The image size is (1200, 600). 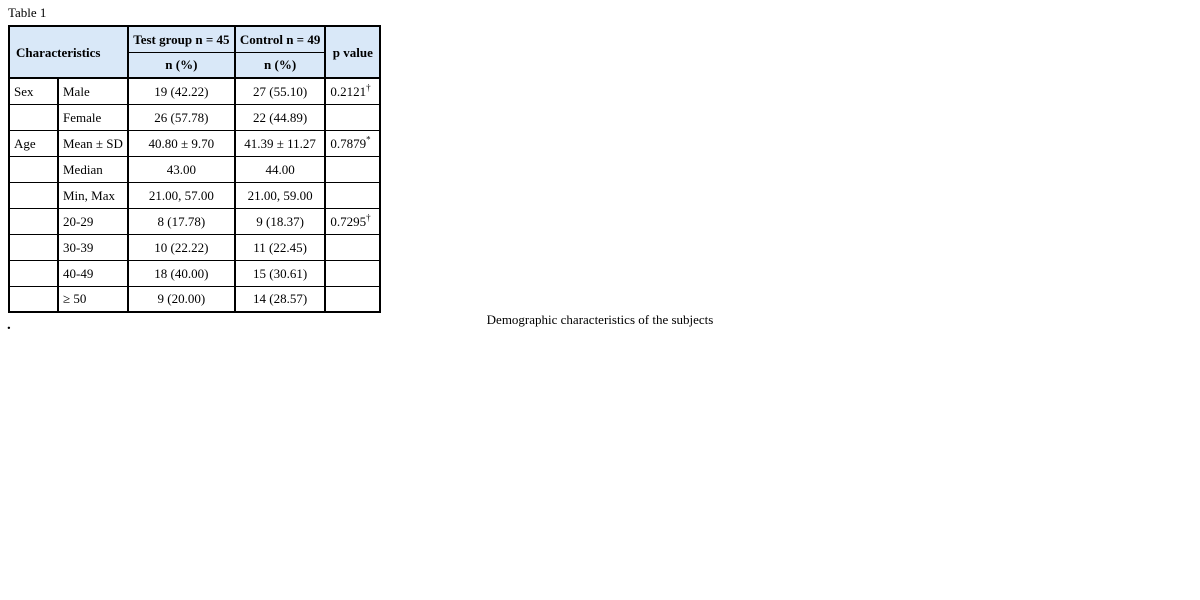 I want to click on header-test-n-pct: n (%), so click(x=181, y=65).